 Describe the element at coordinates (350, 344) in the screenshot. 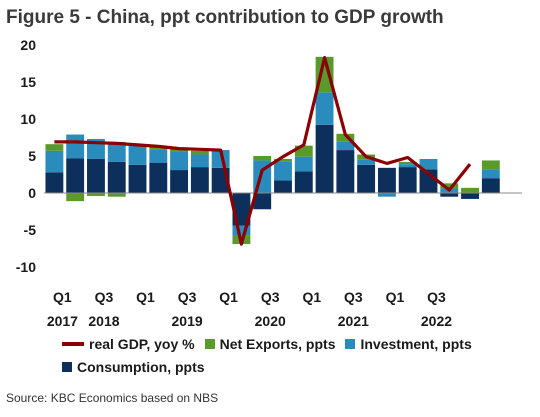

I see `legend-swatch-investment` at that location.